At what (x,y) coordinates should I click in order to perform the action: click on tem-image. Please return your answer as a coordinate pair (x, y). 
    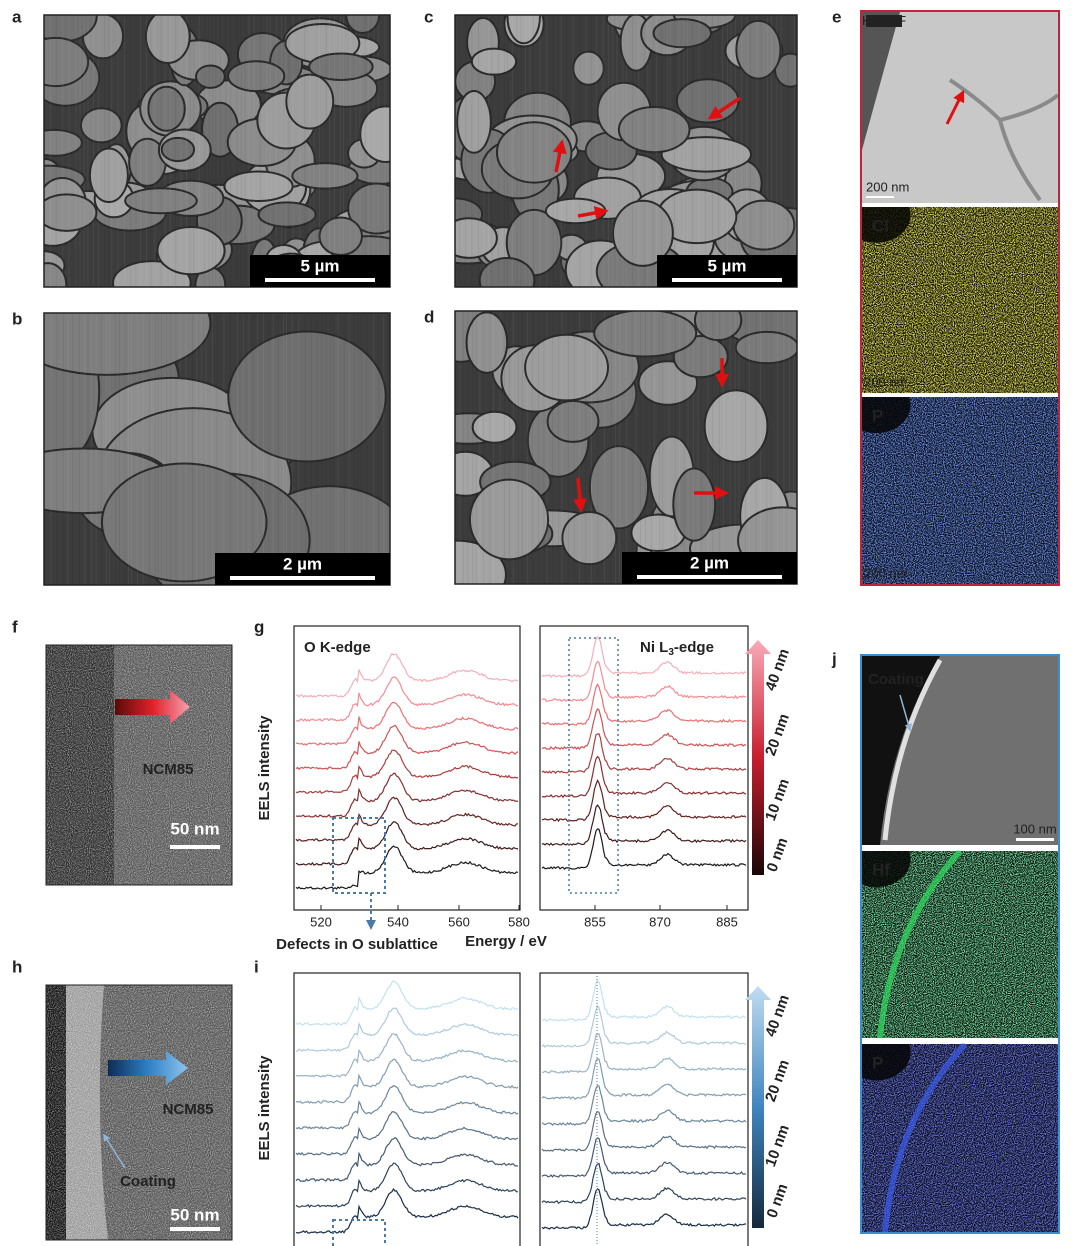
    Looking at the image, I should click on (139, 1112).